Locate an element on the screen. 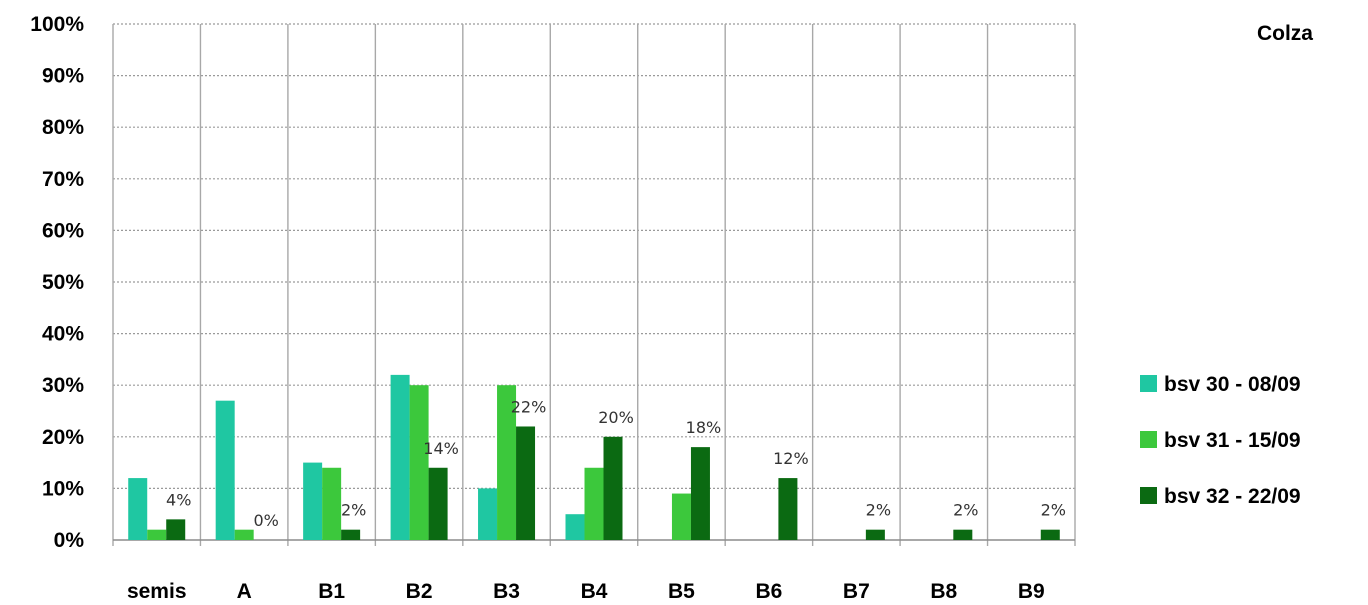 The width and height of the screenshot is (1368, 605). x-category-label: B9 is located at coordinates (1031, 591).